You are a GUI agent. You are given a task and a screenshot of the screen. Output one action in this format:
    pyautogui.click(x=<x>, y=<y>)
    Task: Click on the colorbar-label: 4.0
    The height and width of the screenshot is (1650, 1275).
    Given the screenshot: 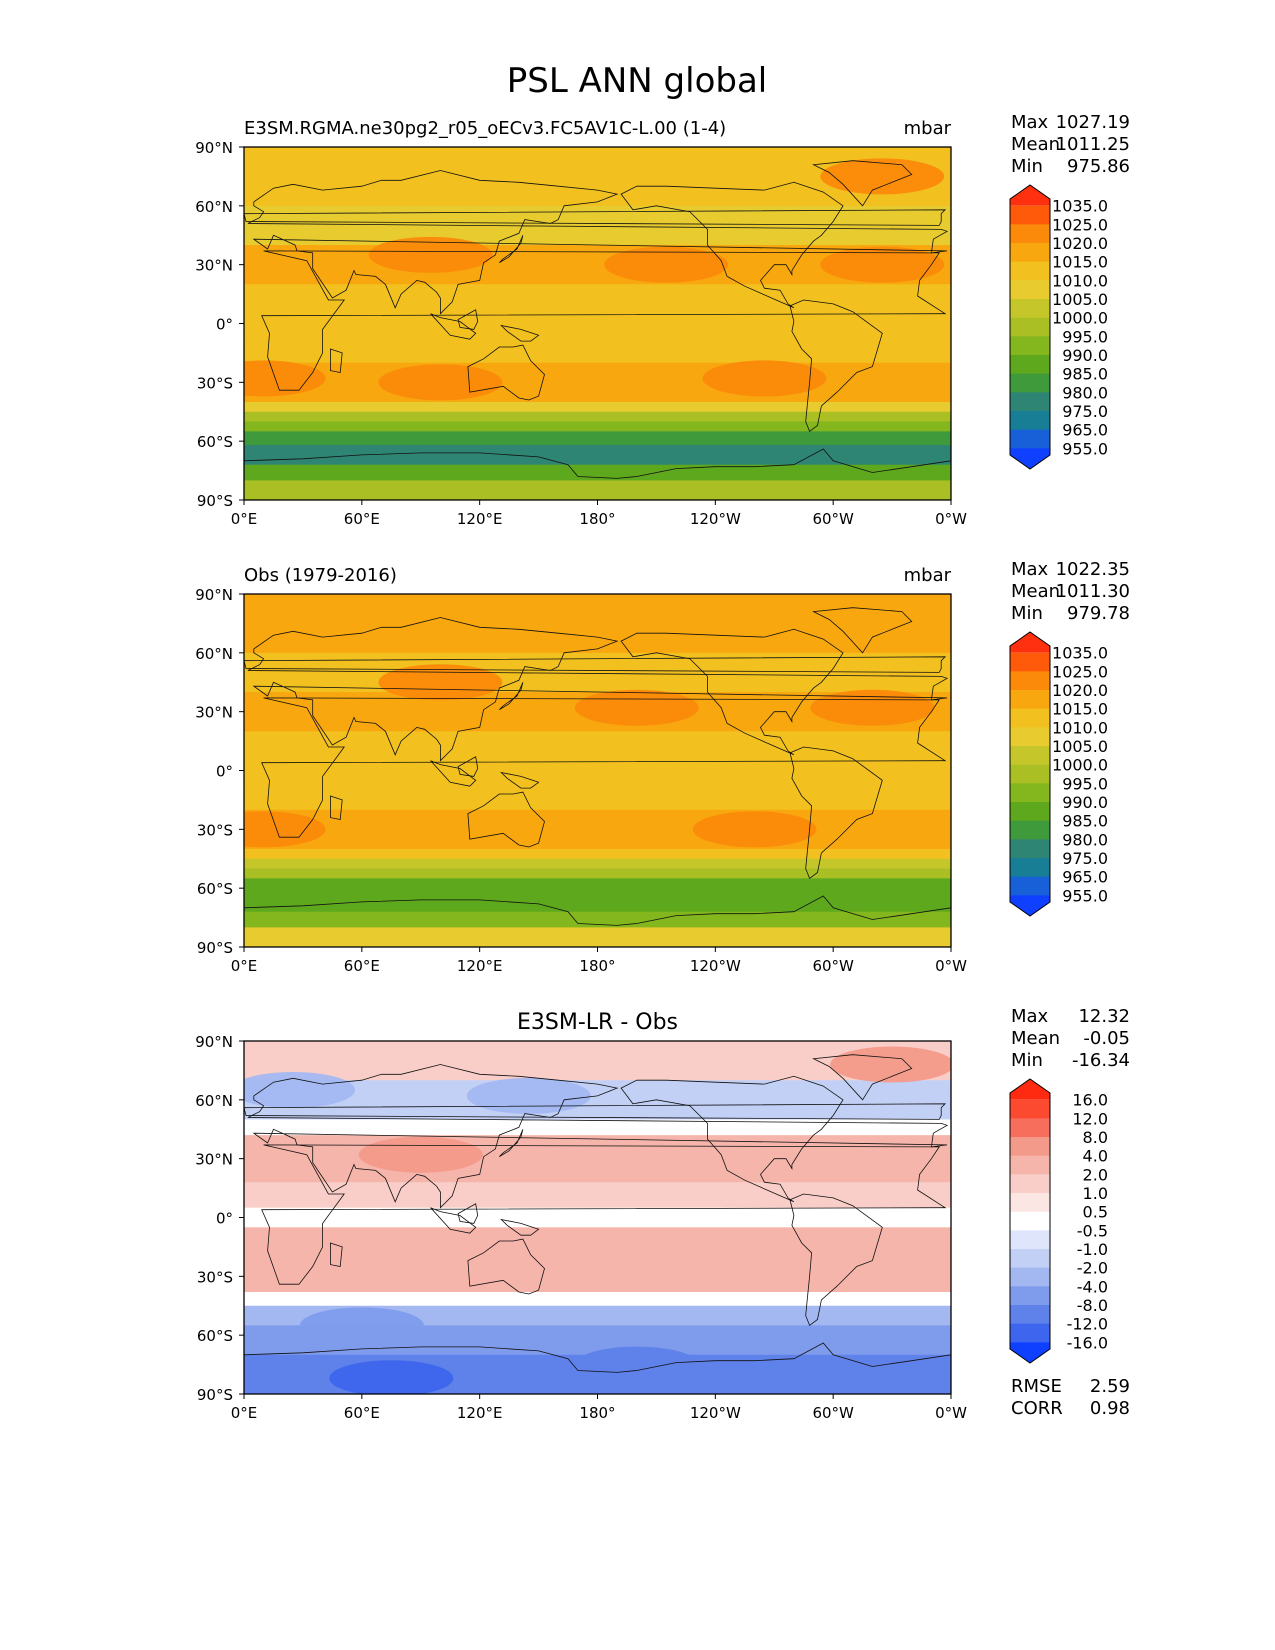 What is the action you would take?
    pyautogui.click(x=1095, y=1156)
    